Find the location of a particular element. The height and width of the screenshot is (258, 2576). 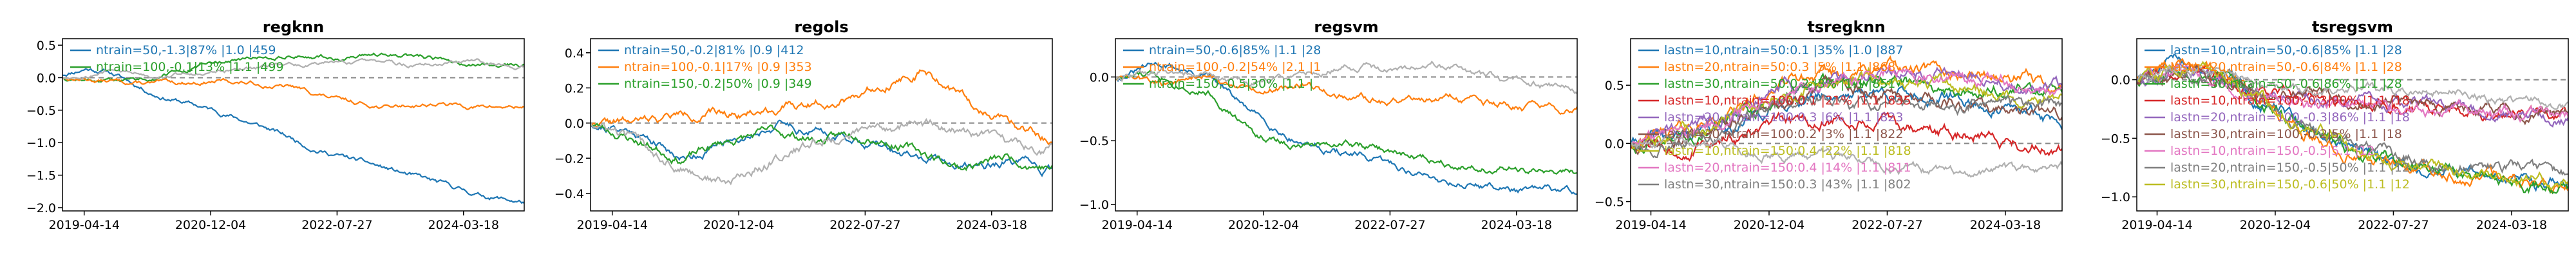

y-tick-label: 0.4 is located at coordinates (574, 53).